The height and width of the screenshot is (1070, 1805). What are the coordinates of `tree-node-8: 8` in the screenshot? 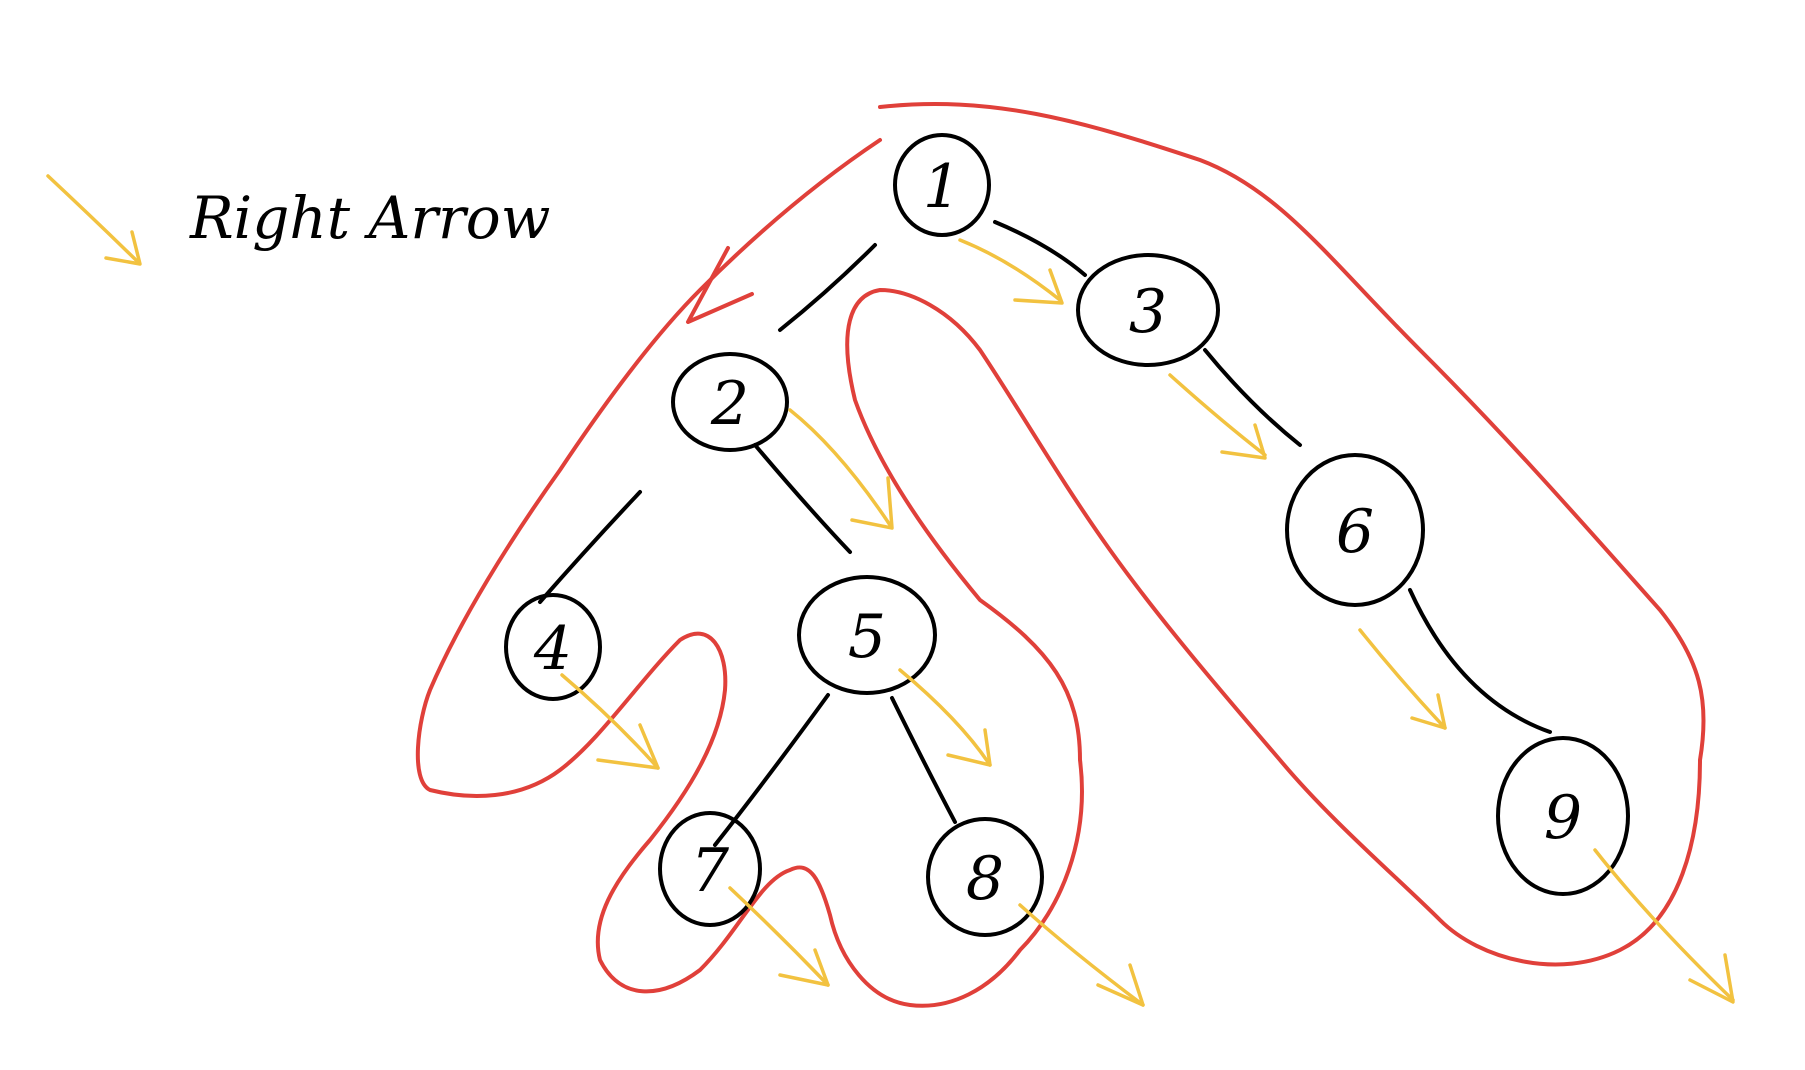 It's located at (985, 877).